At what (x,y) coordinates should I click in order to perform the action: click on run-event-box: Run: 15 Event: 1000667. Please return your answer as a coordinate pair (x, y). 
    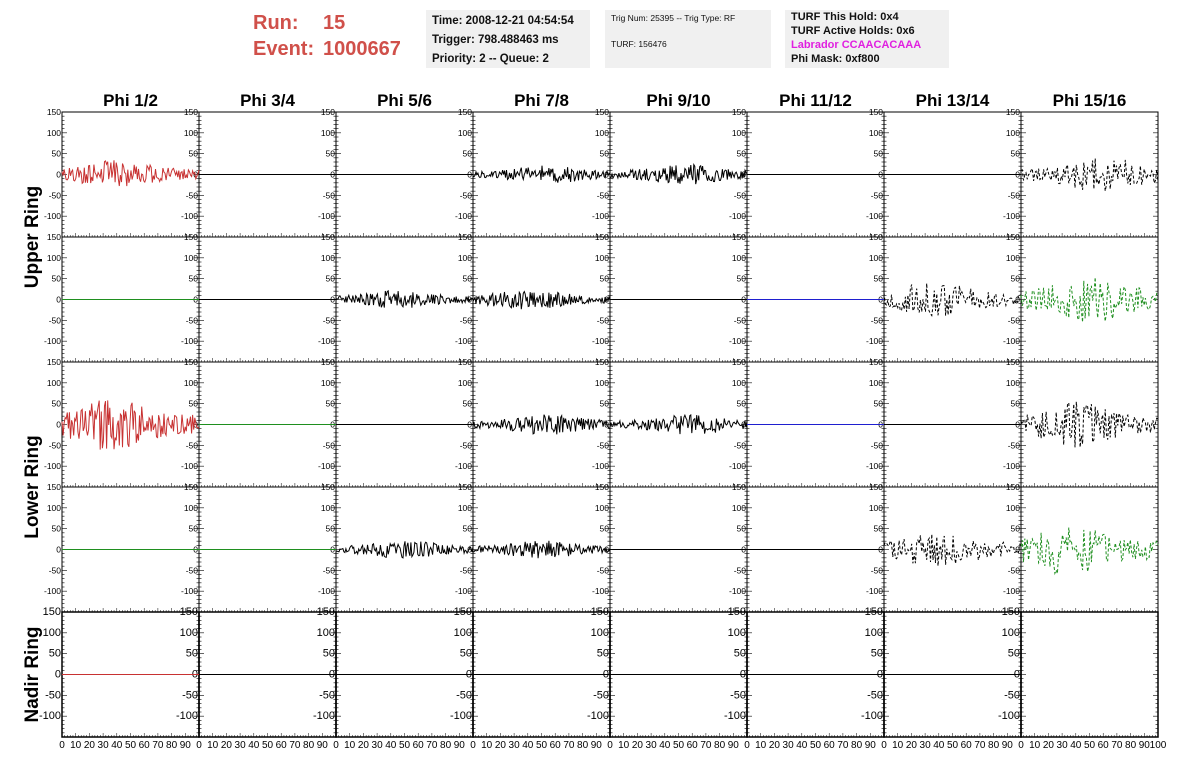
    Looking at the image, I should click on (338, 38).